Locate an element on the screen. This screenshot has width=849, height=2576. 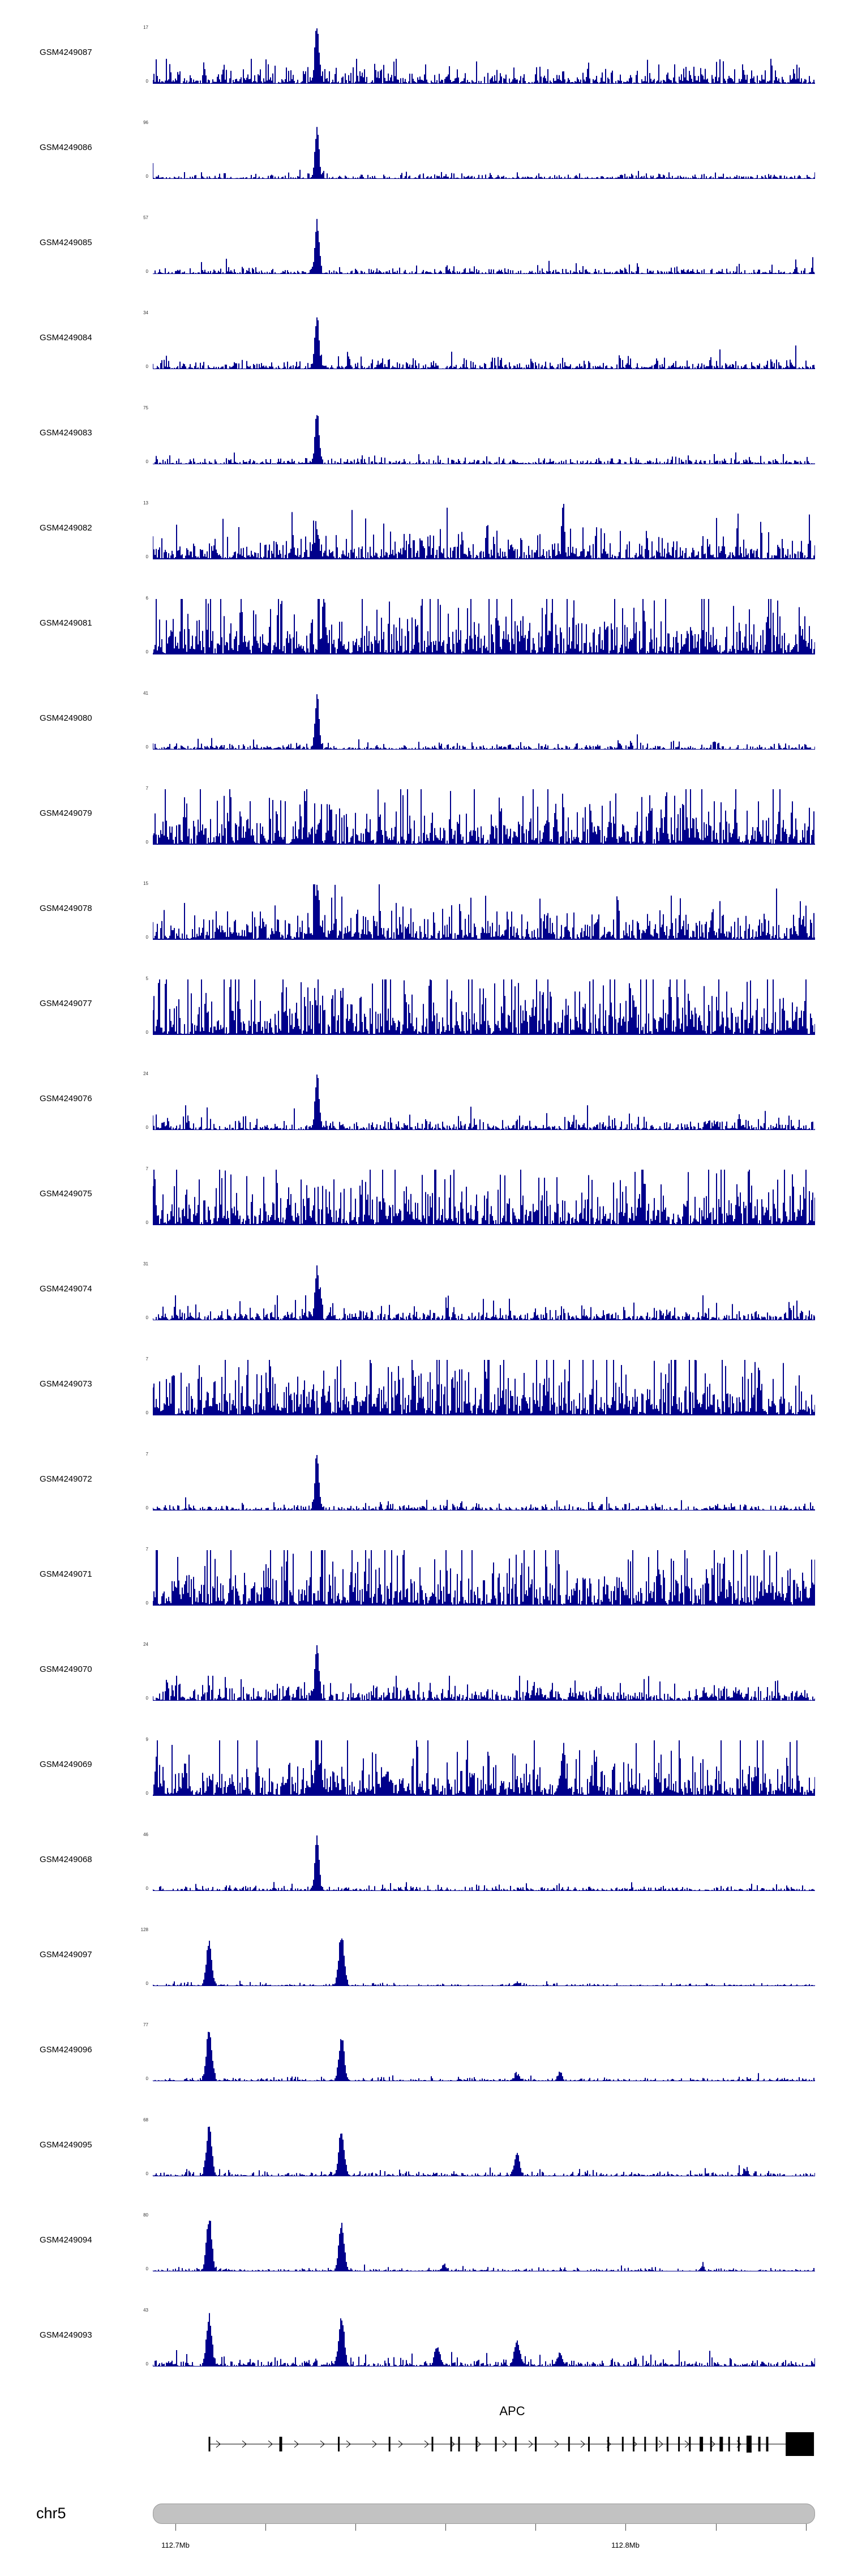
track-row: GSM4249069 9 0 is located at coordinates (424, 1775).